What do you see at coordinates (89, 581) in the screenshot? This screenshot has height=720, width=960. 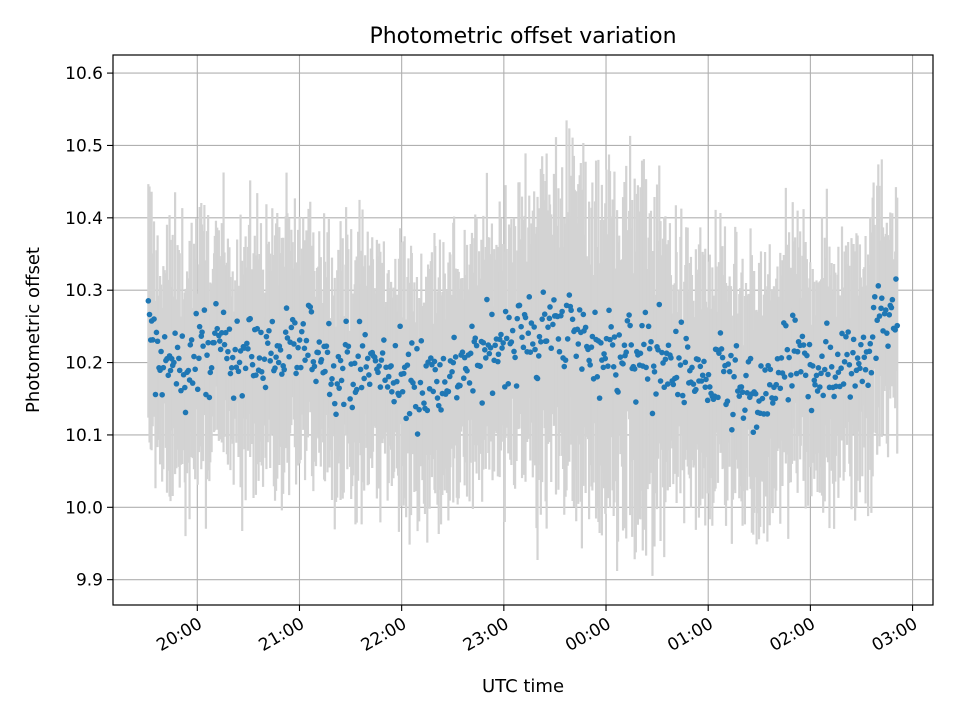 I see `y-tick-label: 9.9` at bounding box center [89, 581].